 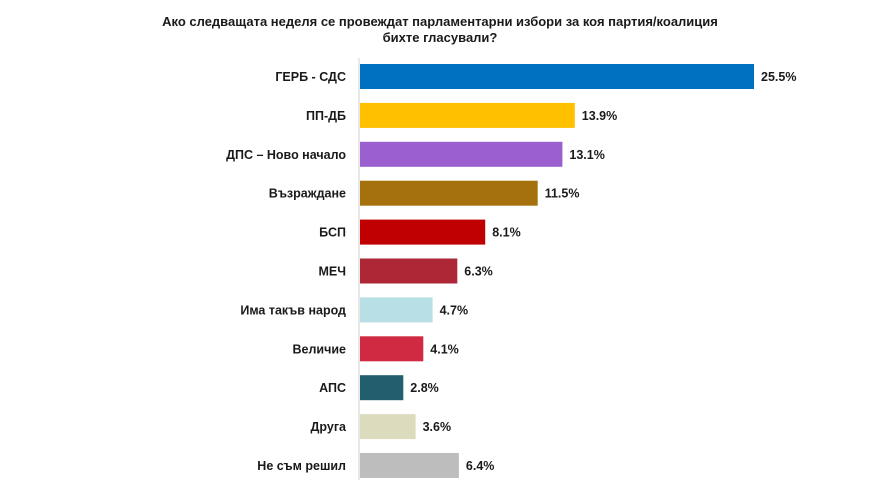 I want to click on value-label-3: 11.5%, so click(x=562, y=194).